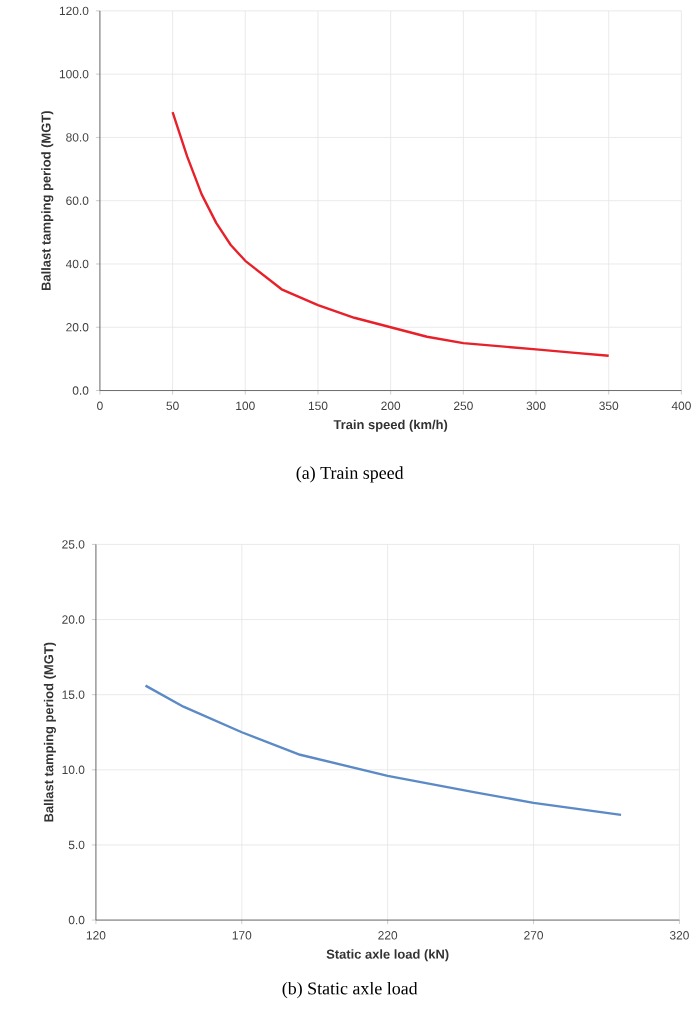 This screenshot has width=698, height=1012. What do you see at coordinates (383, 750) in the screenshot?
I see `line-series` at bounding box center [383, 750].